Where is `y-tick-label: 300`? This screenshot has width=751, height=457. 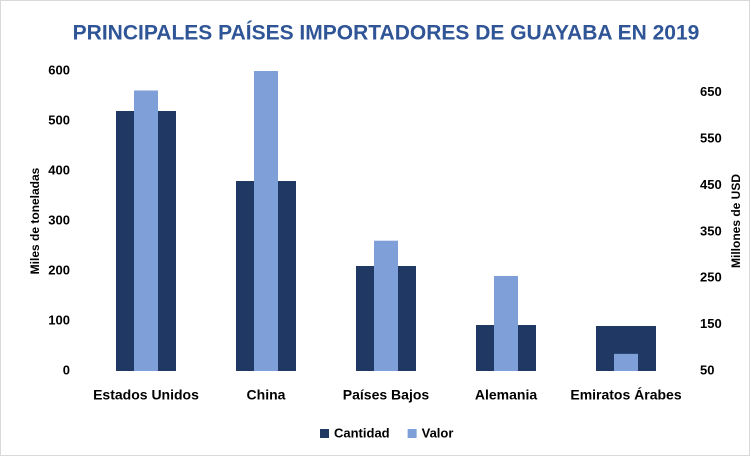 y-tick-label: 300 is located at coordinates (59, 219).